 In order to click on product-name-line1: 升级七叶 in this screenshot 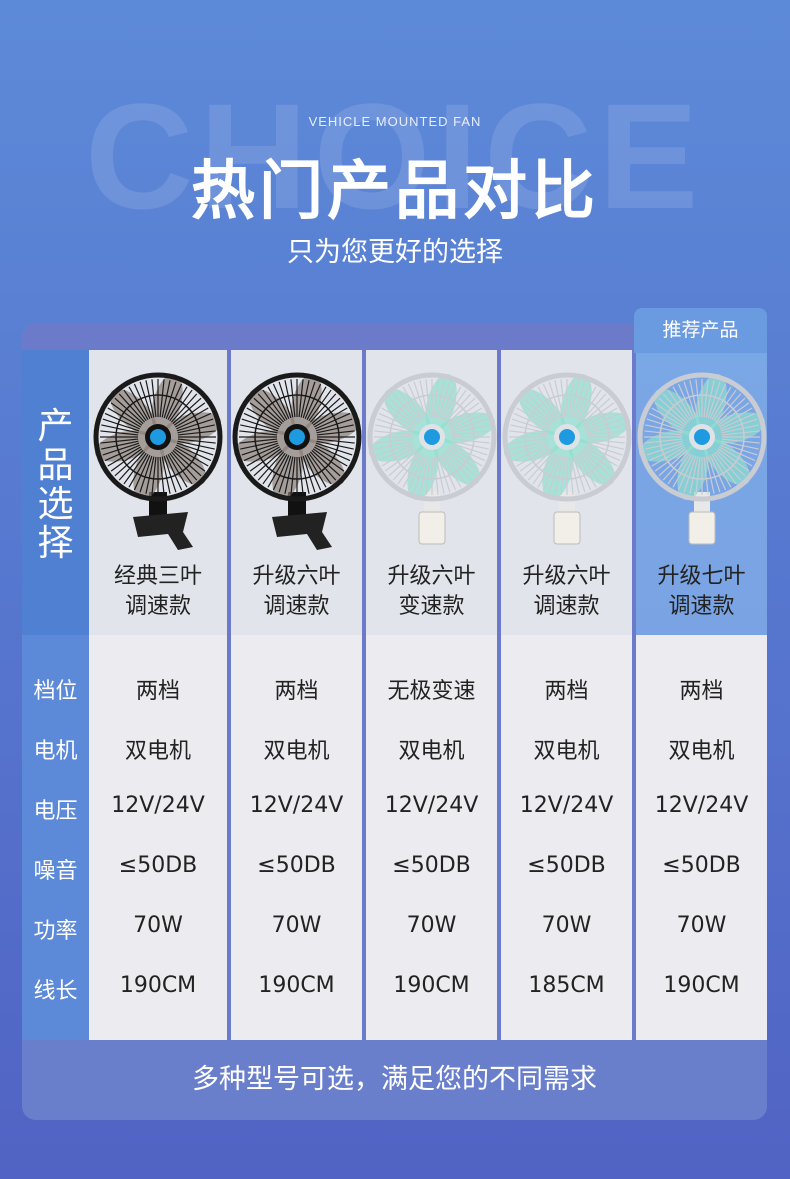, I will do `click(701, 576)`.